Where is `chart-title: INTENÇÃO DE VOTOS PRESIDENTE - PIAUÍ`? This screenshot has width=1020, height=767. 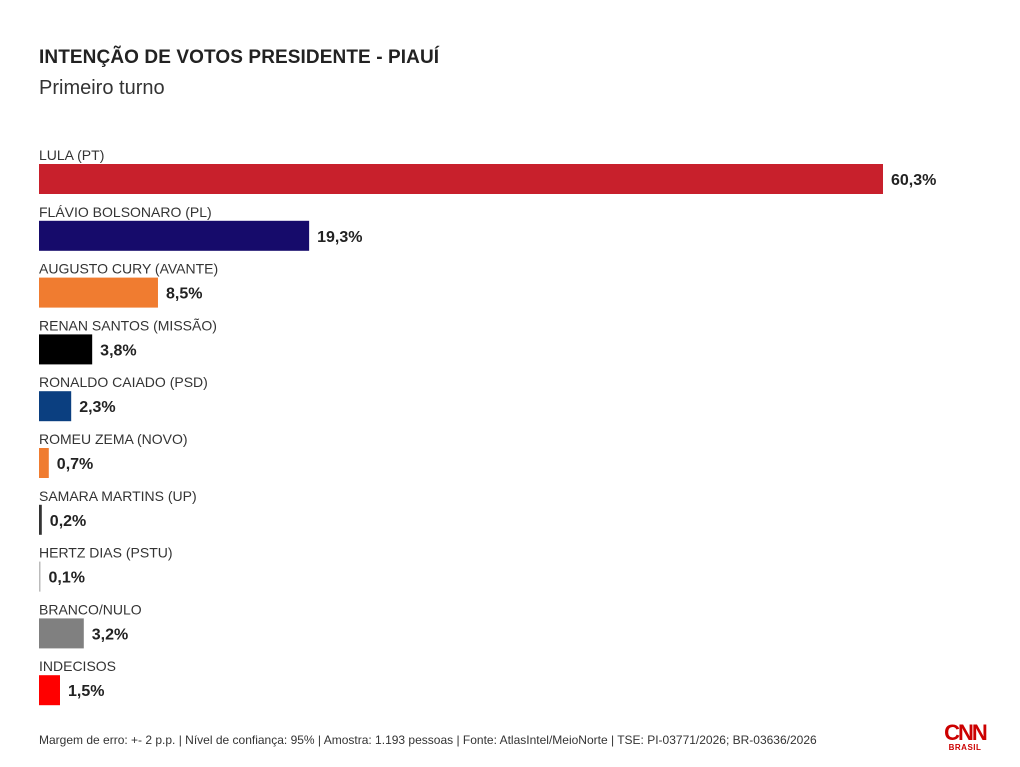 chart-title: INTENÇÃO DE VOTOS PRESIDENTE - PIAUÍ is located at coordinates (239, 57).